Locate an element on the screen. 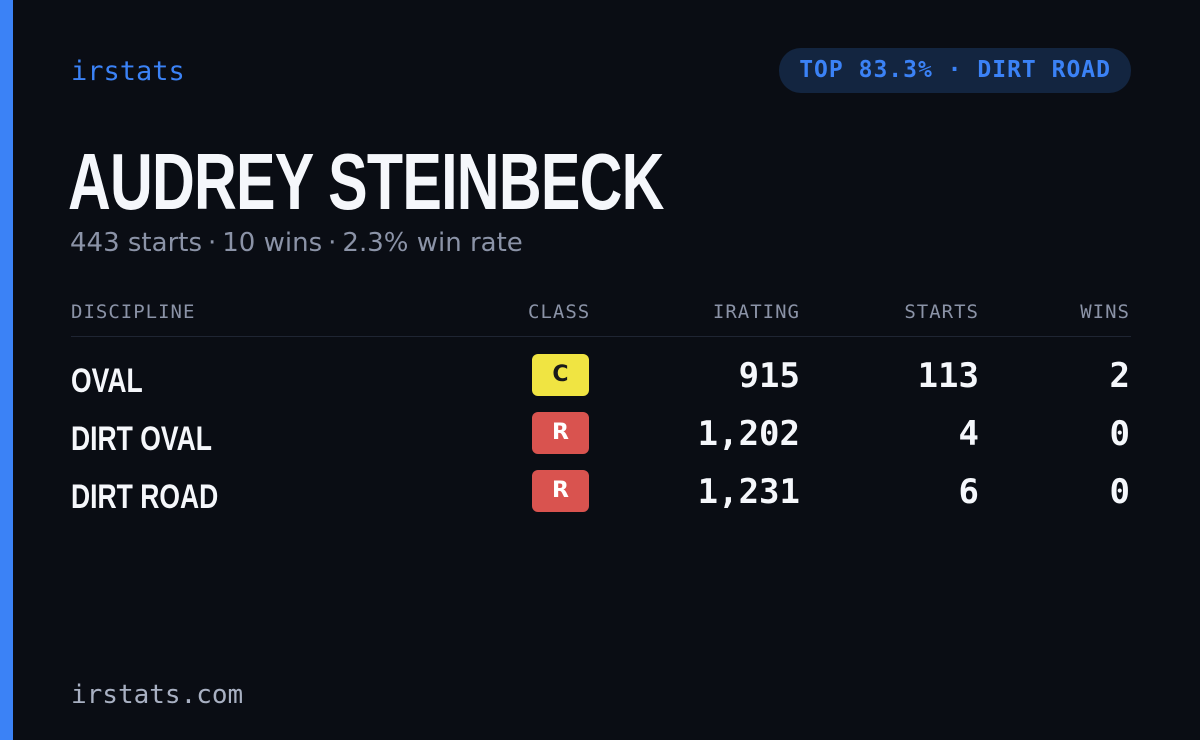 The height and width of the screenshot is (740, 1200). starts-value: 4 is located at coordinates (968, 434).